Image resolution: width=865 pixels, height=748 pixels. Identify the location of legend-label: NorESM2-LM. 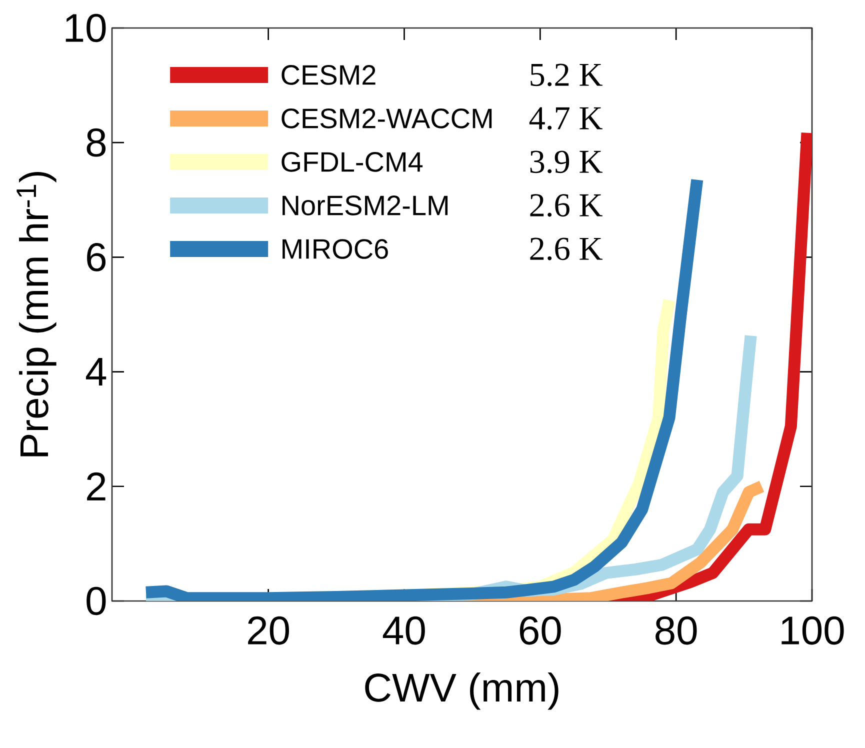
(365, 206).